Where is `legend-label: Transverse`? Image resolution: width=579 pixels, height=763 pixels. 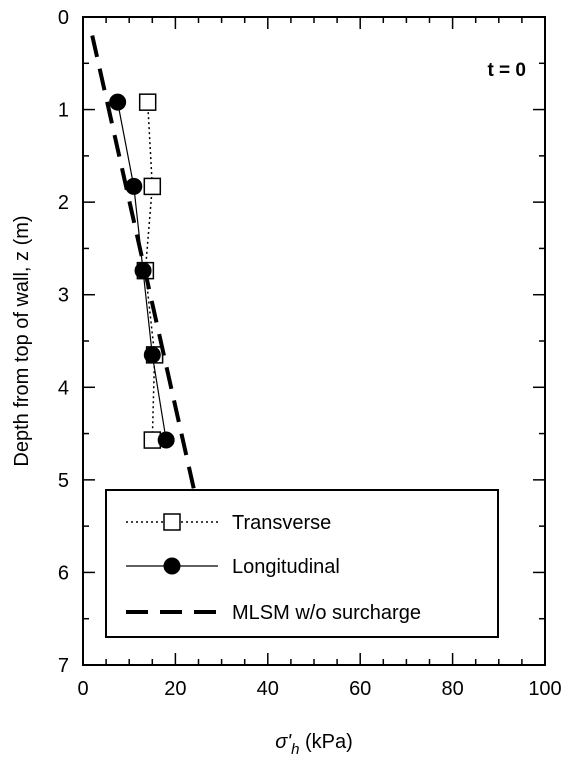 legend-label: Transverse is located at coordinates (281, 523).